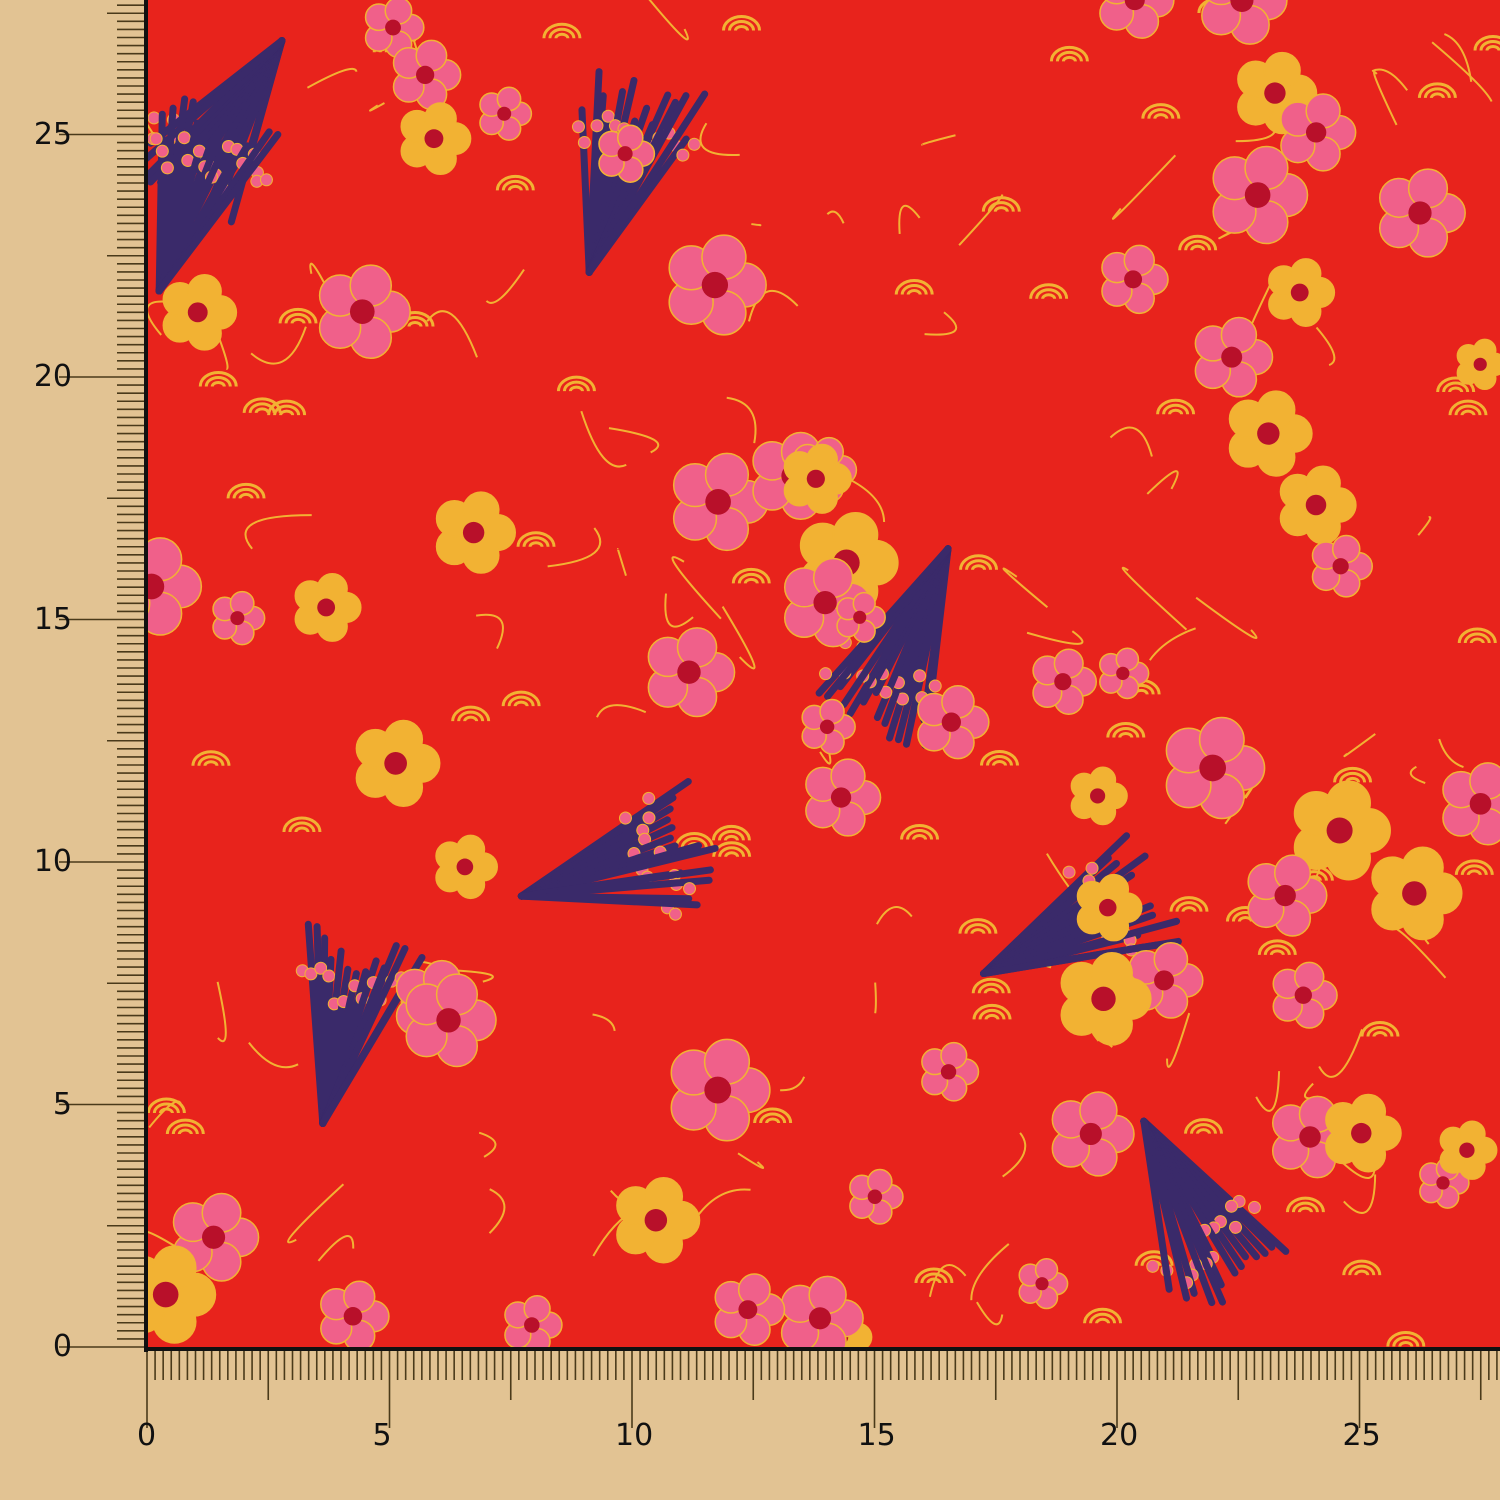 The height and width of the screenshot is (1500, 1500). Describe the element at coordinates (382, 1435) in the screenshot. I see `ruler-bottom-label: 5` at that location.